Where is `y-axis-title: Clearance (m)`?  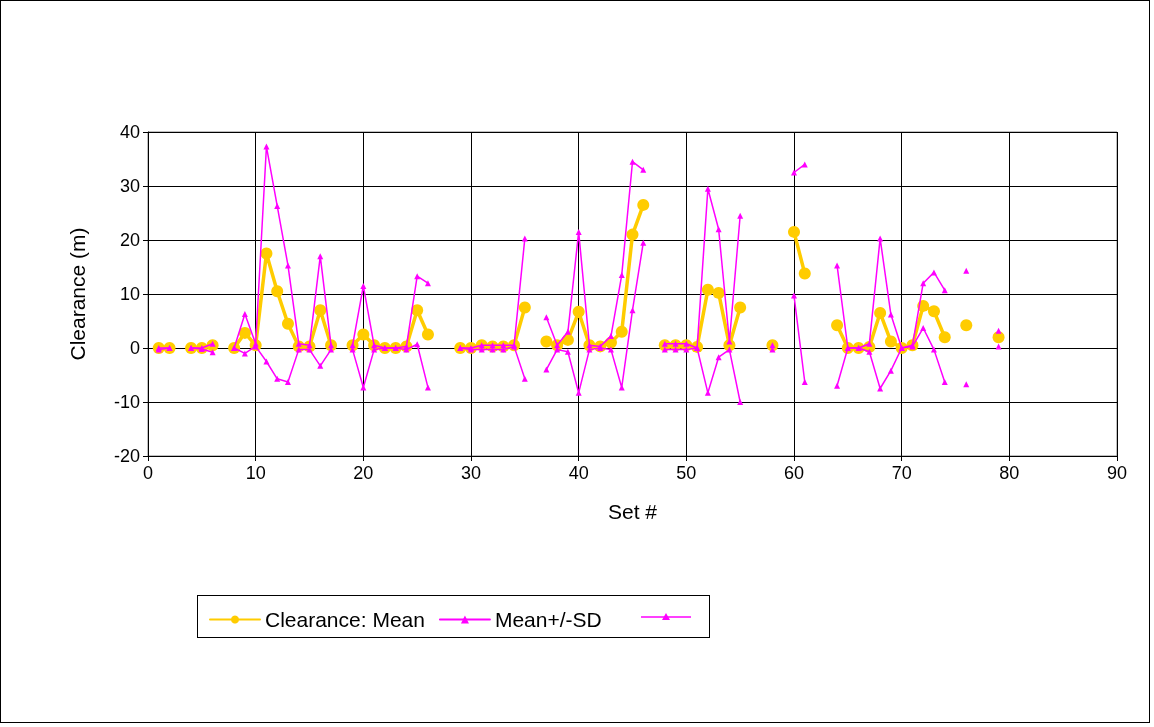
y-axis-title: Clearance (m) is located at coordinates (77, 294).